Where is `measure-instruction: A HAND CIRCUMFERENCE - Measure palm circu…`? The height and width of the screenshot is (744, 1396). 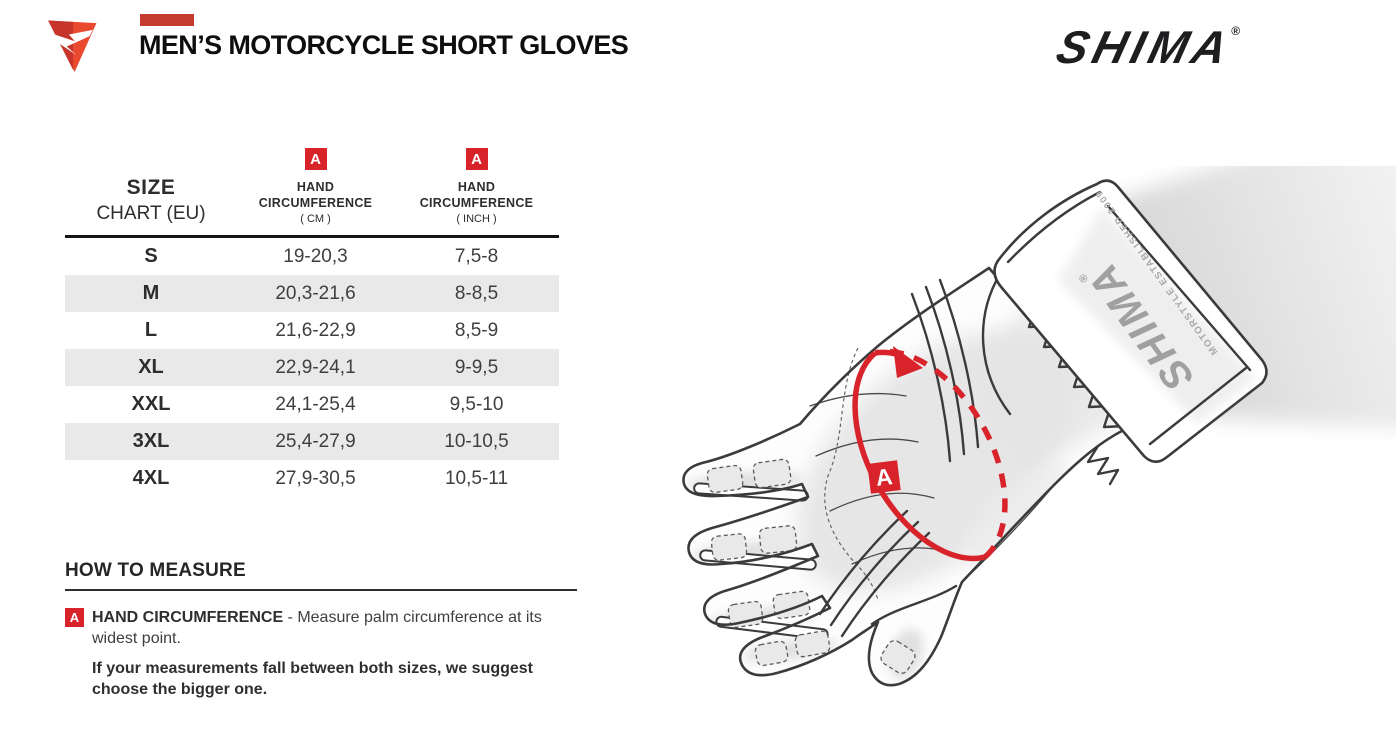 measure-instruction: A HAND CIRCUMFERENCE - Measure palm circu… is located at coordinates (321, 628).